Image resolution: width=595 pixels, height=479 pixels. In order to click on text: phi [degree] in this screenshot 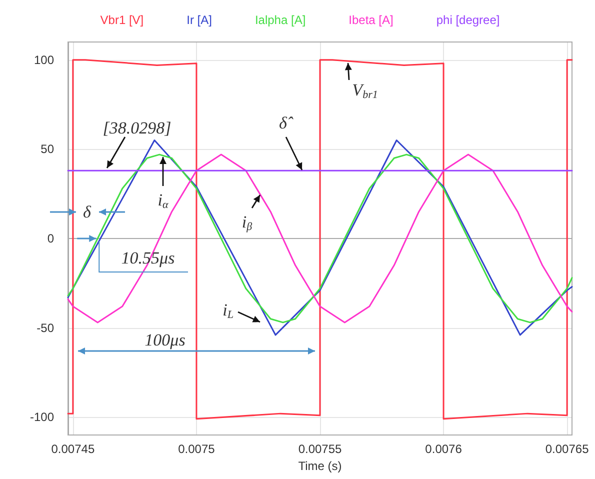, I will do `click(468, 20)`.